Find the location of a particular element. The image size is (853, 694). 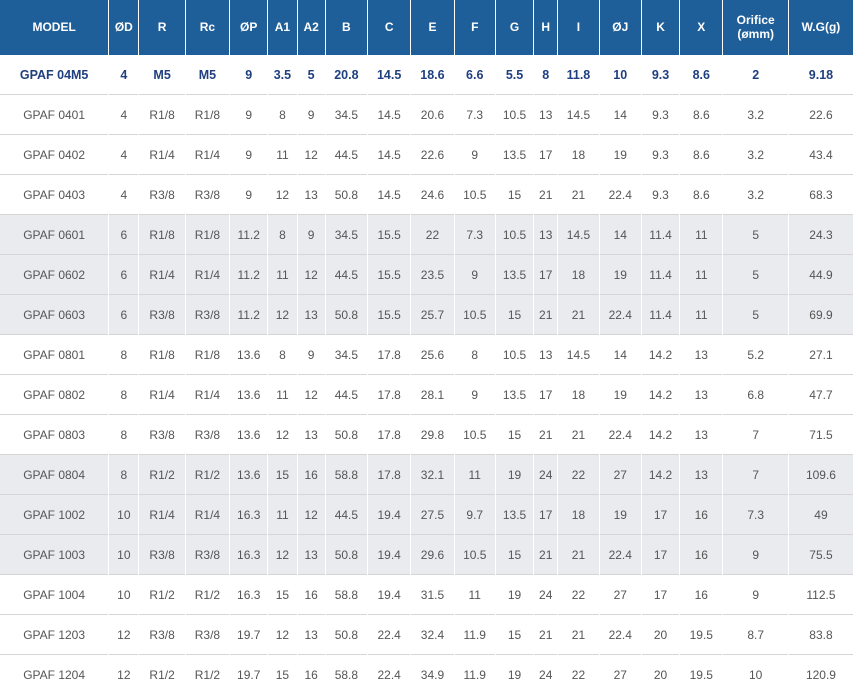

table-cell: 28.1 is located at coordinates (432, 394).